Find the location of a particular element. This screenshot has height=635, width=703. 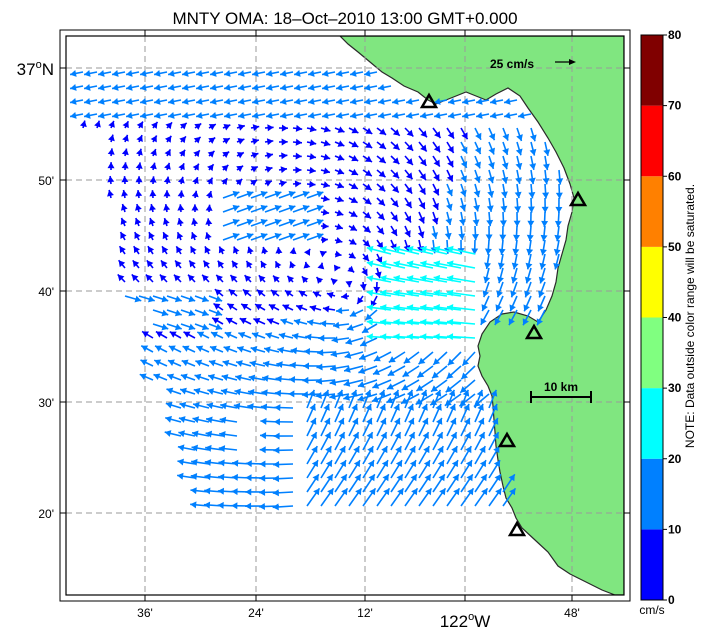

lat-label: 20' is located at coordinates (46, 514).